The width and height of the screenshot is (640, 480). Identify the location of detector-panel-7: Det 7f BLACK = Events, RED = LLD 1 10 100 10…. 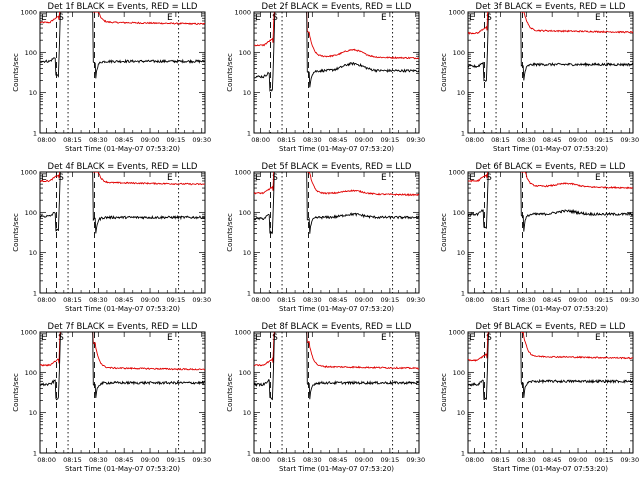
(111, 397).